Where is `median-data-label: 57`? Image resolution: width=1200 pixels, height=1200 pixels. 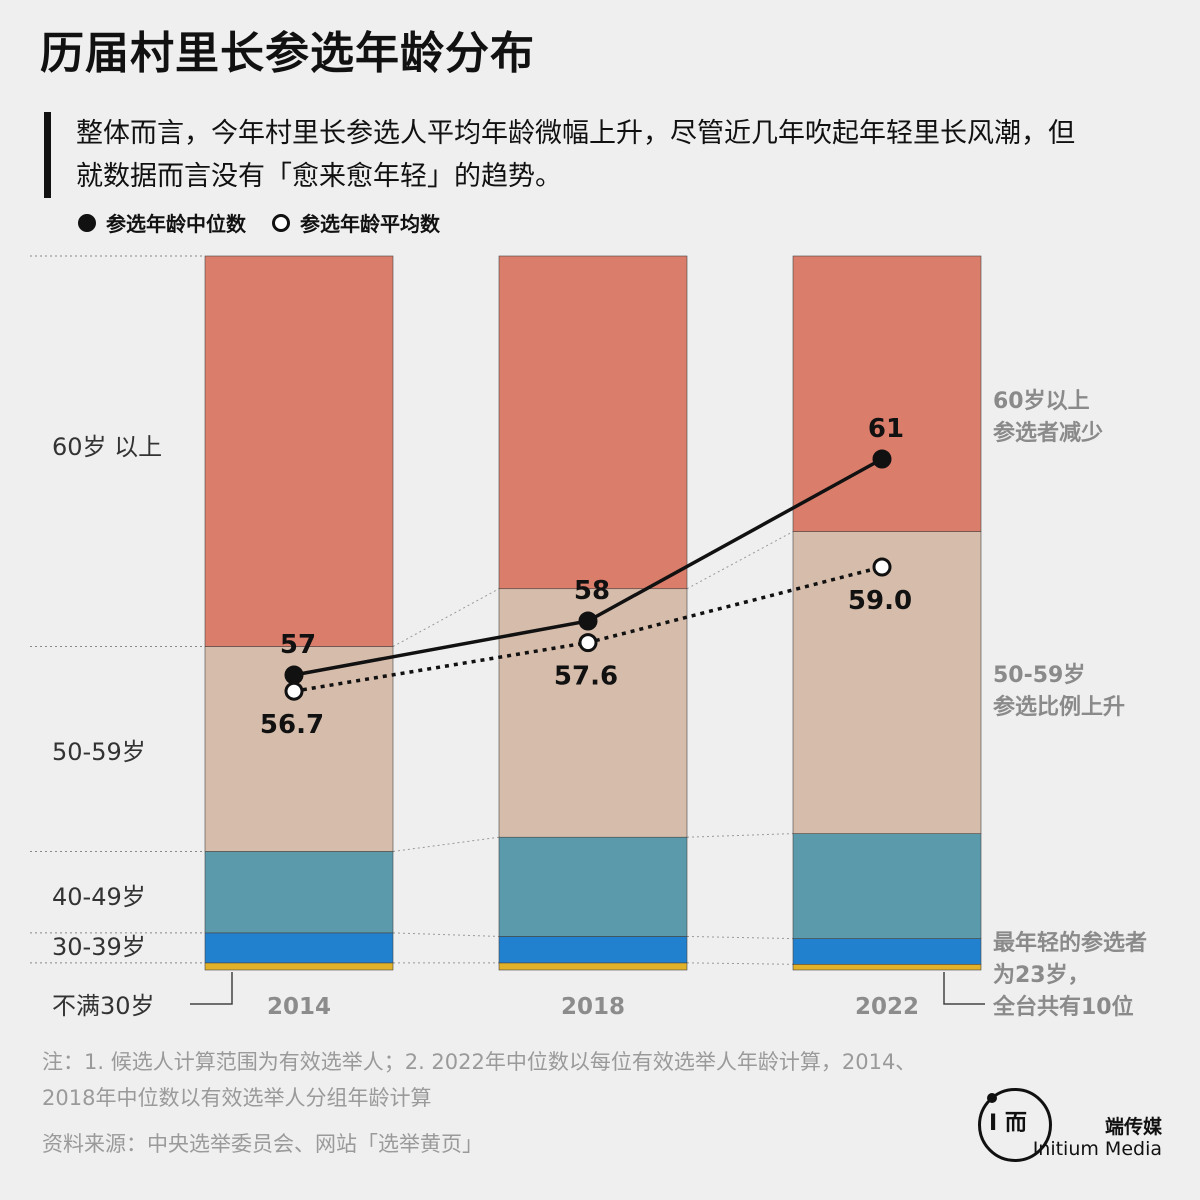
median-data-label: 57 is located at coordinates (298, 645).